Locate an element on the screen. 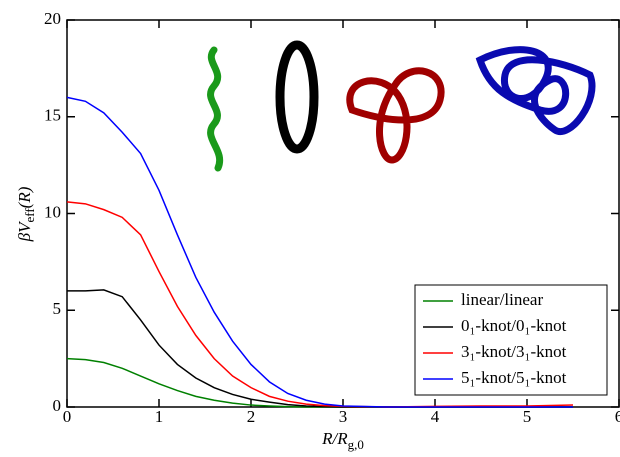 The image size is (620, 457). legend-box is located at coordinates (511, 340).